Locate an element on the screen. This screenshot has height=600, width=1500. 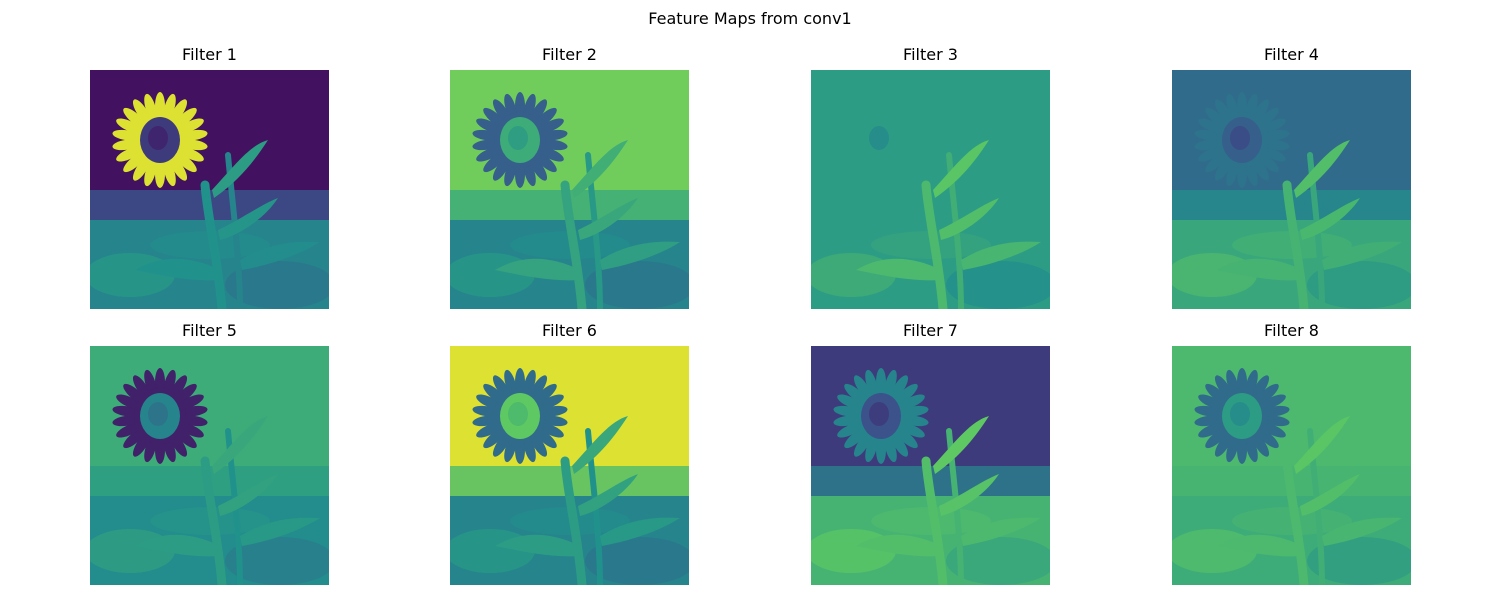
figure-suptitle: Feature Maps from conv1 is located at coordinates (750, 18).